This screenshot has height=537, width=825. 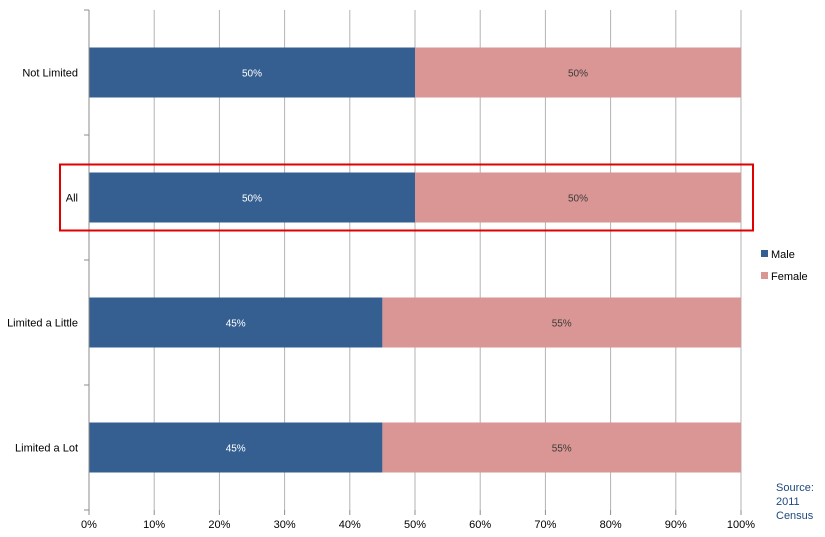 What do you see at coordinates (789, 277) in the screenshot?
I see `legend-label: Female` at bounding box center [789, 277].